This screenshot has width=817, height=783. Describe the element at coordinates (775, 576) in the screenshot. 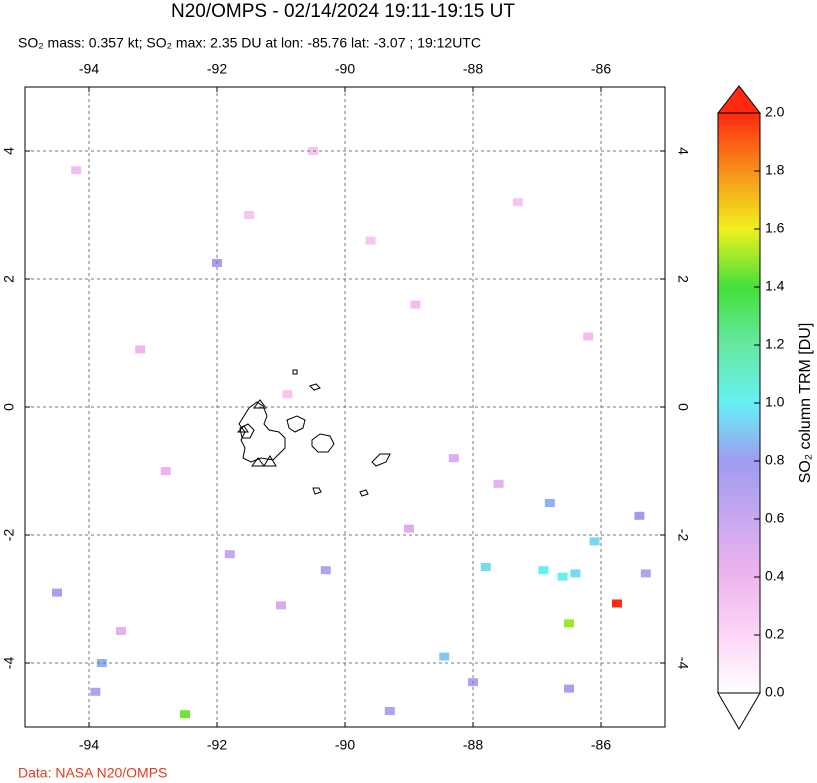

I see `colorbar-tick-label: 0.4` at that location.